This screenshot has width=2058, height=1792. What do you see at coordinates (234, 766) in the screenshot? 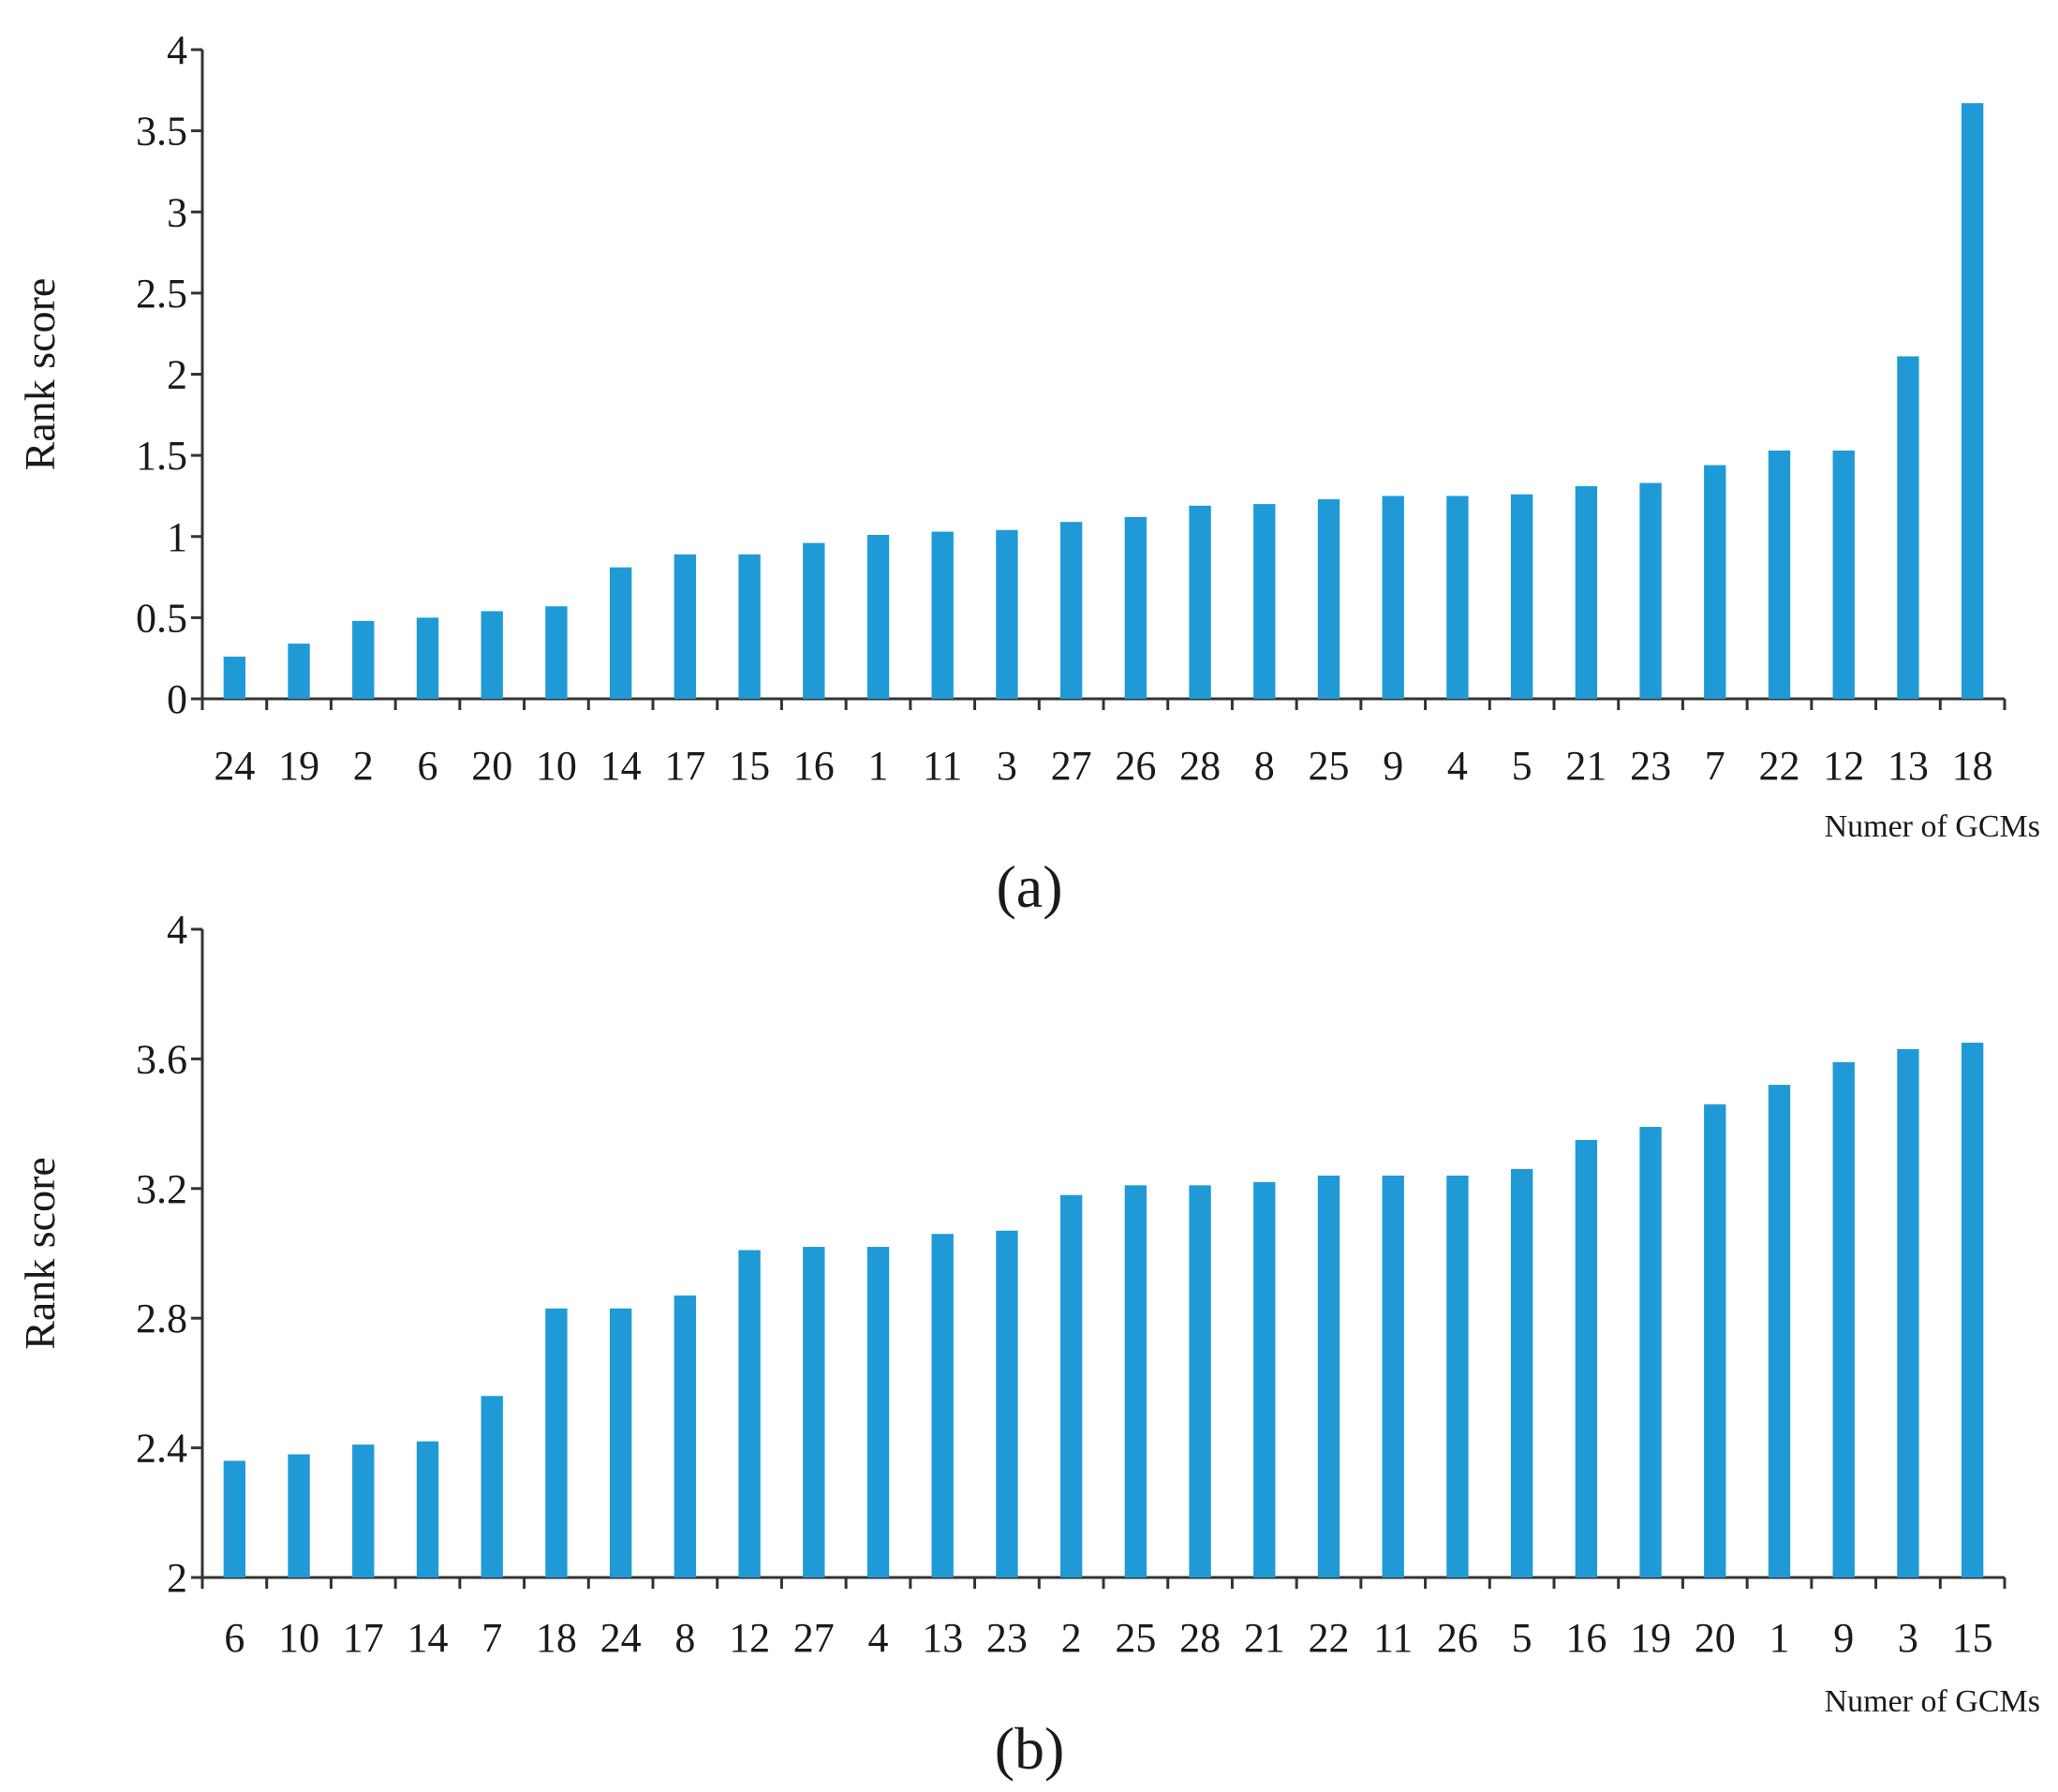
I see `x-tick-label: 24` at bounding box center [234, 766].